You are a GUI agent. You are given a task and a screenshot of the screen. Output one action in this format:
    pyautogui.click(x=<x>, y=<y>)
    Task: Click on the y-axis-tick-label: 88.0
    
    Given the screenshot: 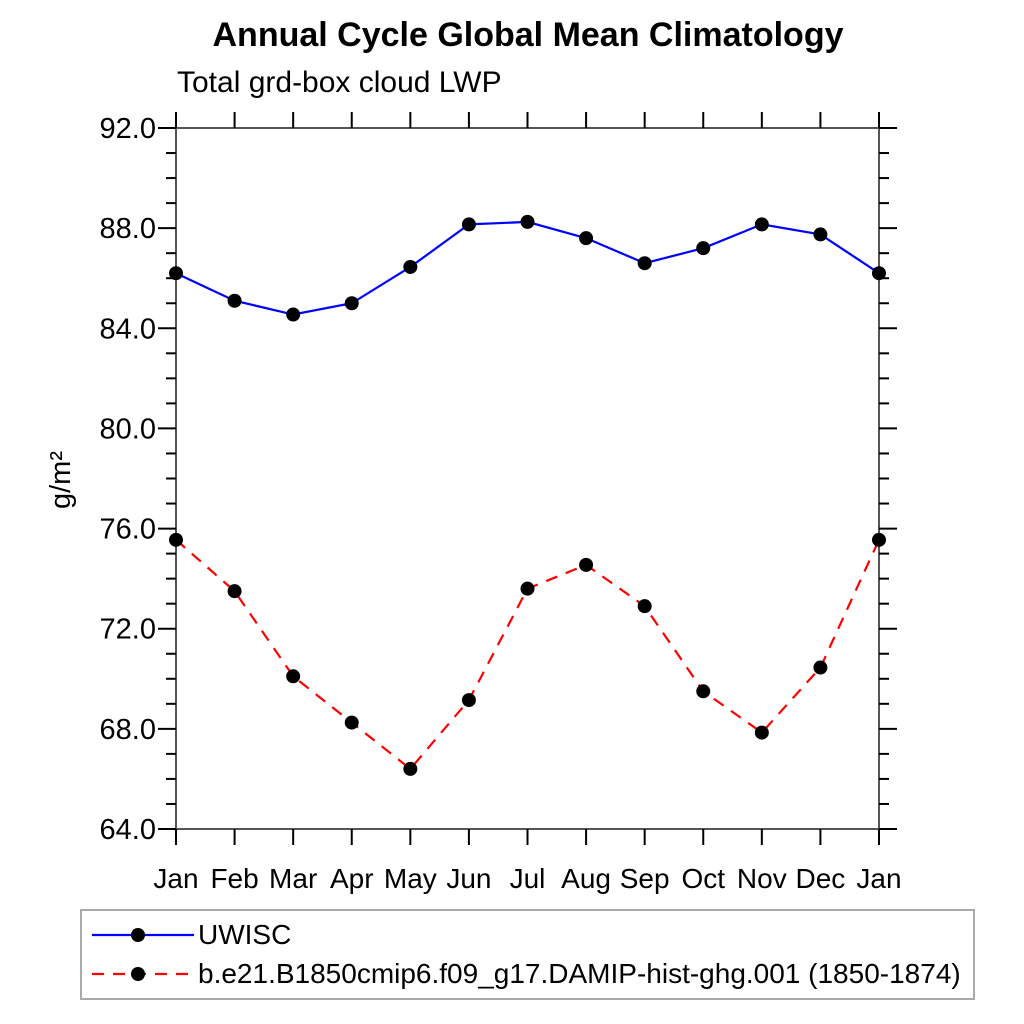 What is the action you would take?
    pyautogui.click(x=128, y=229)
    